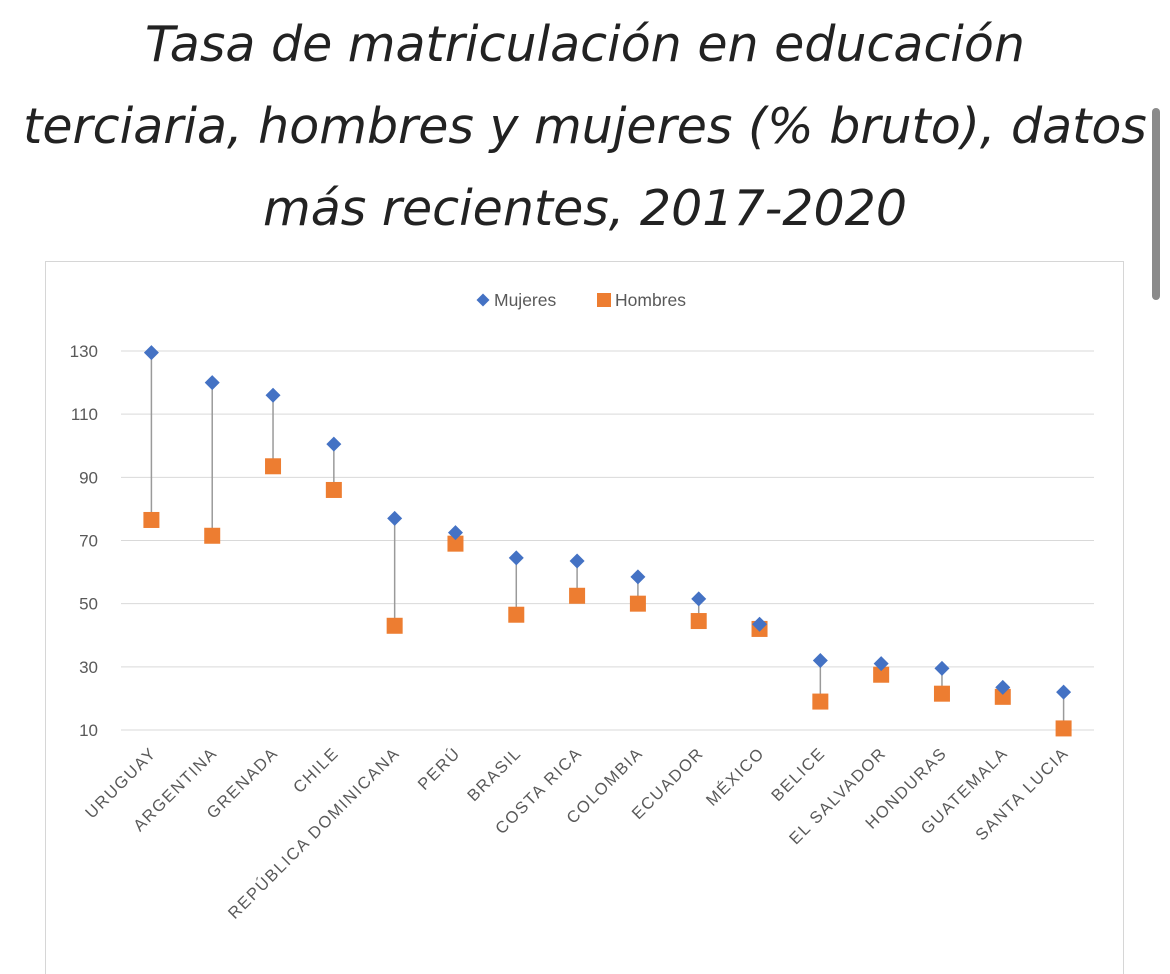  Describe the element at coordinates (439, 768) in the screenshot. I see `x-tick-label: PERÚ` at that location.